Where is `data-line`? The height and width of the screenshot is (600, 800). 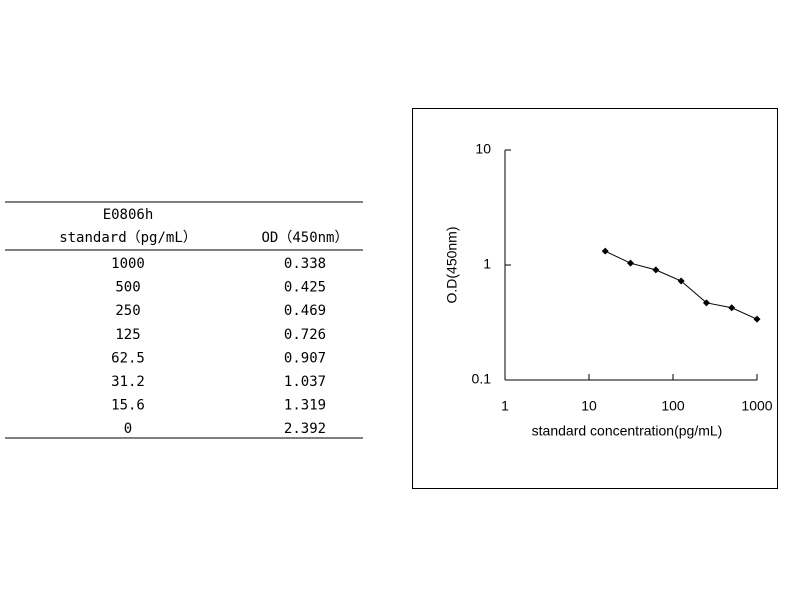
data-line is located at coordinates (681, 285).